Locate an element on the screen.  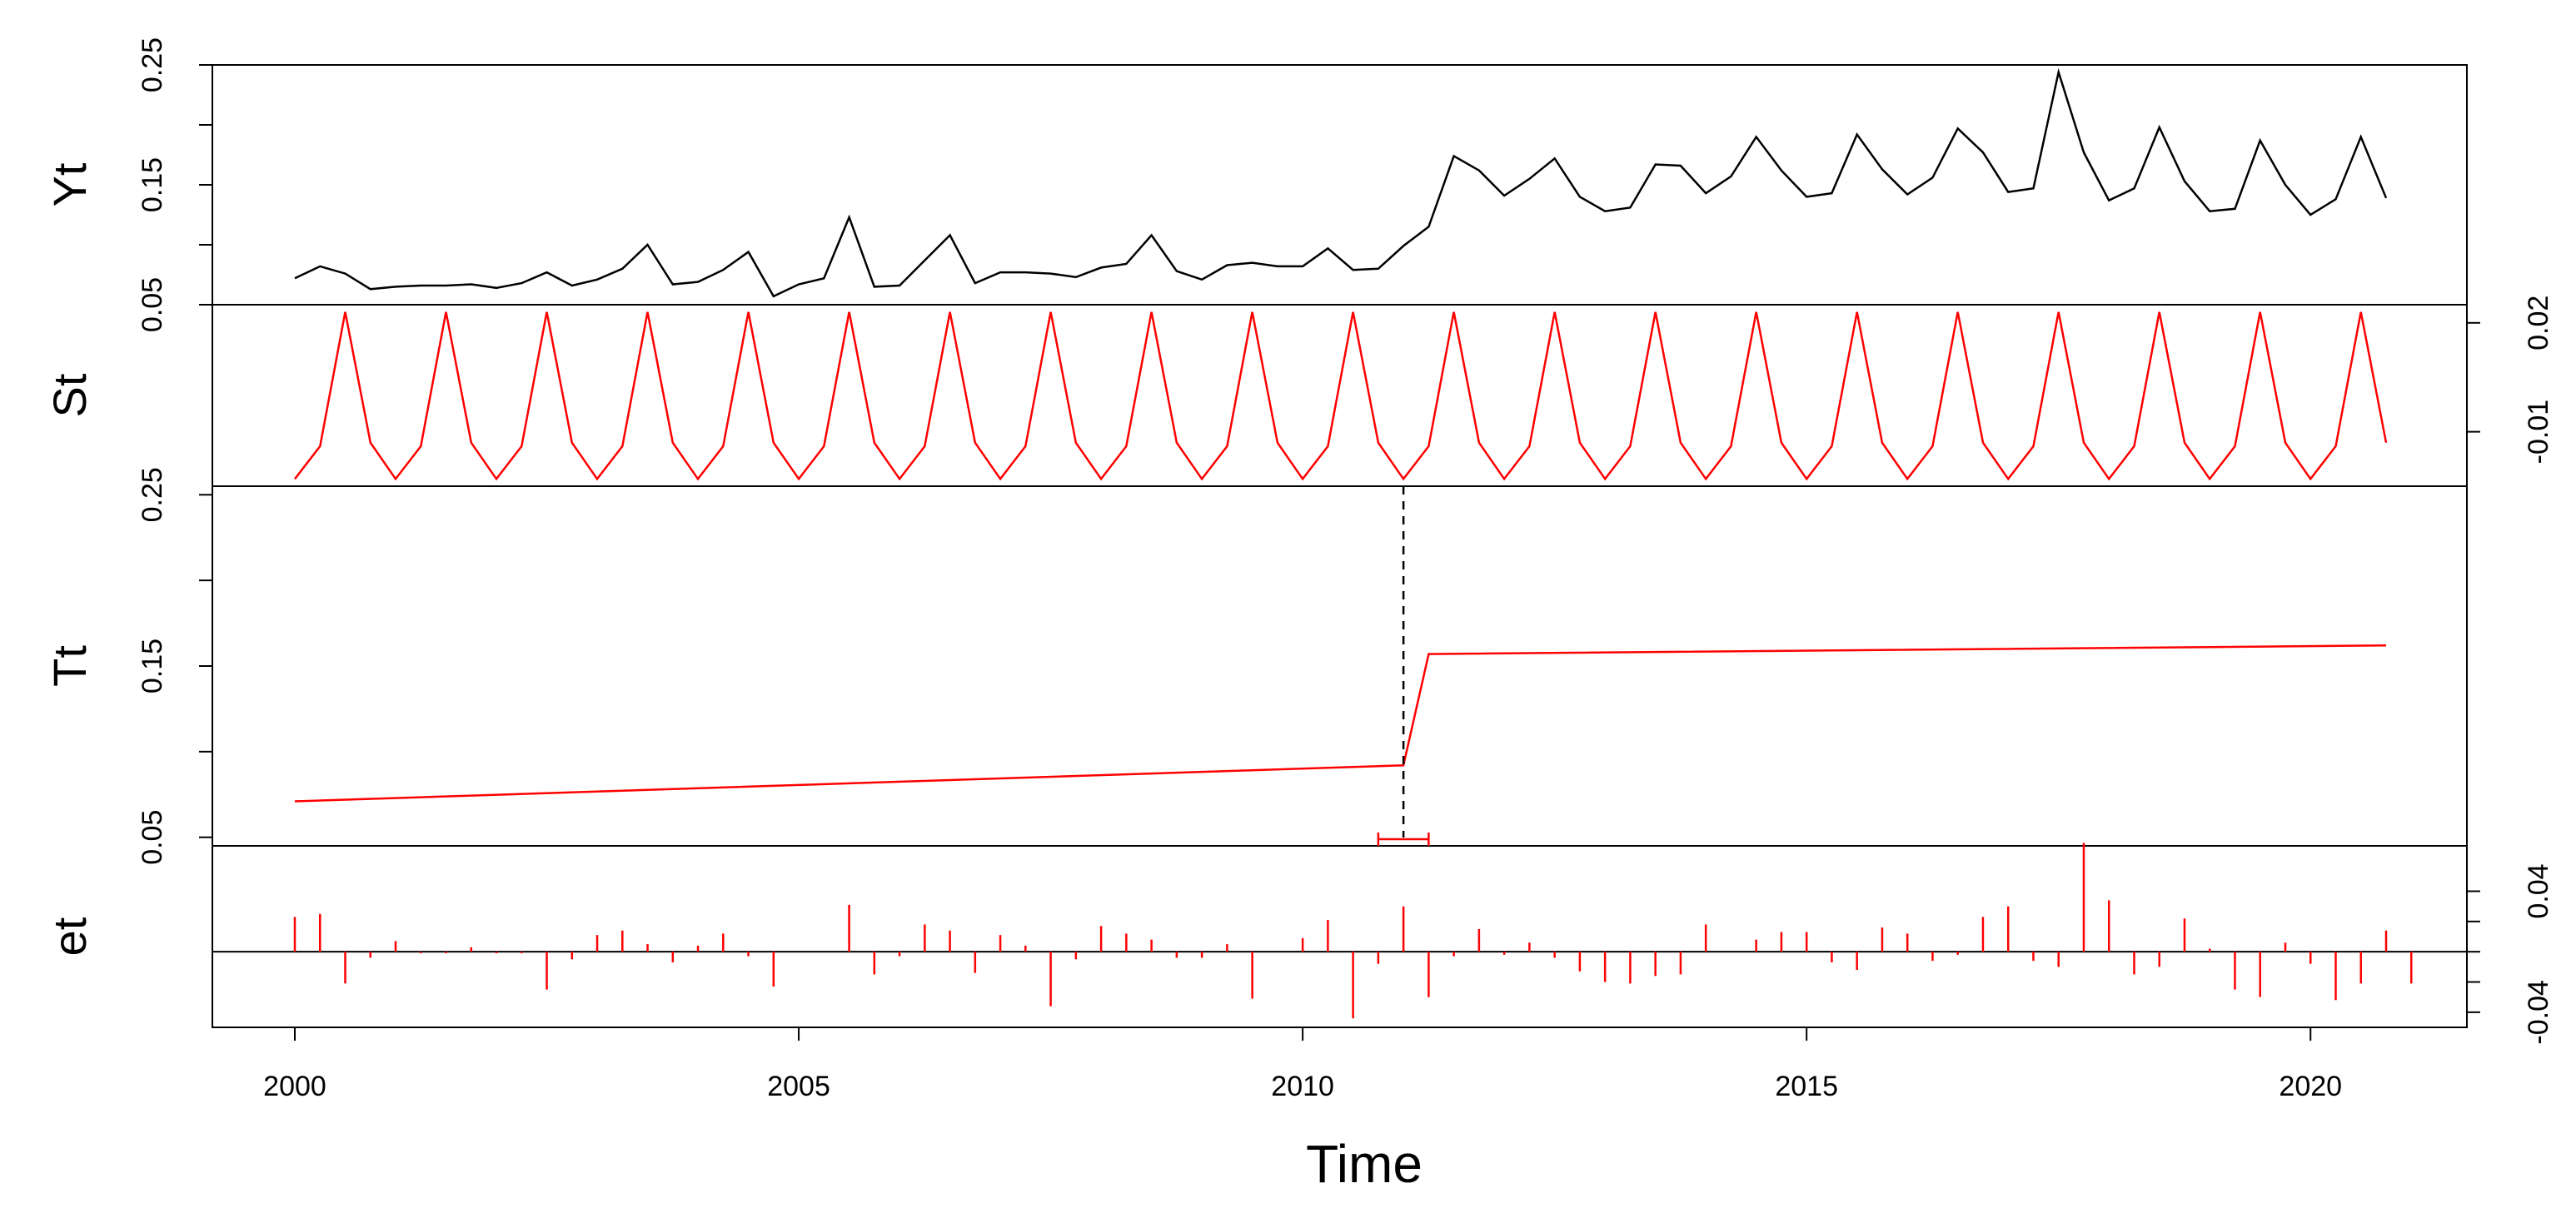
panel-label-et: et is located at coordinates (69, 936).